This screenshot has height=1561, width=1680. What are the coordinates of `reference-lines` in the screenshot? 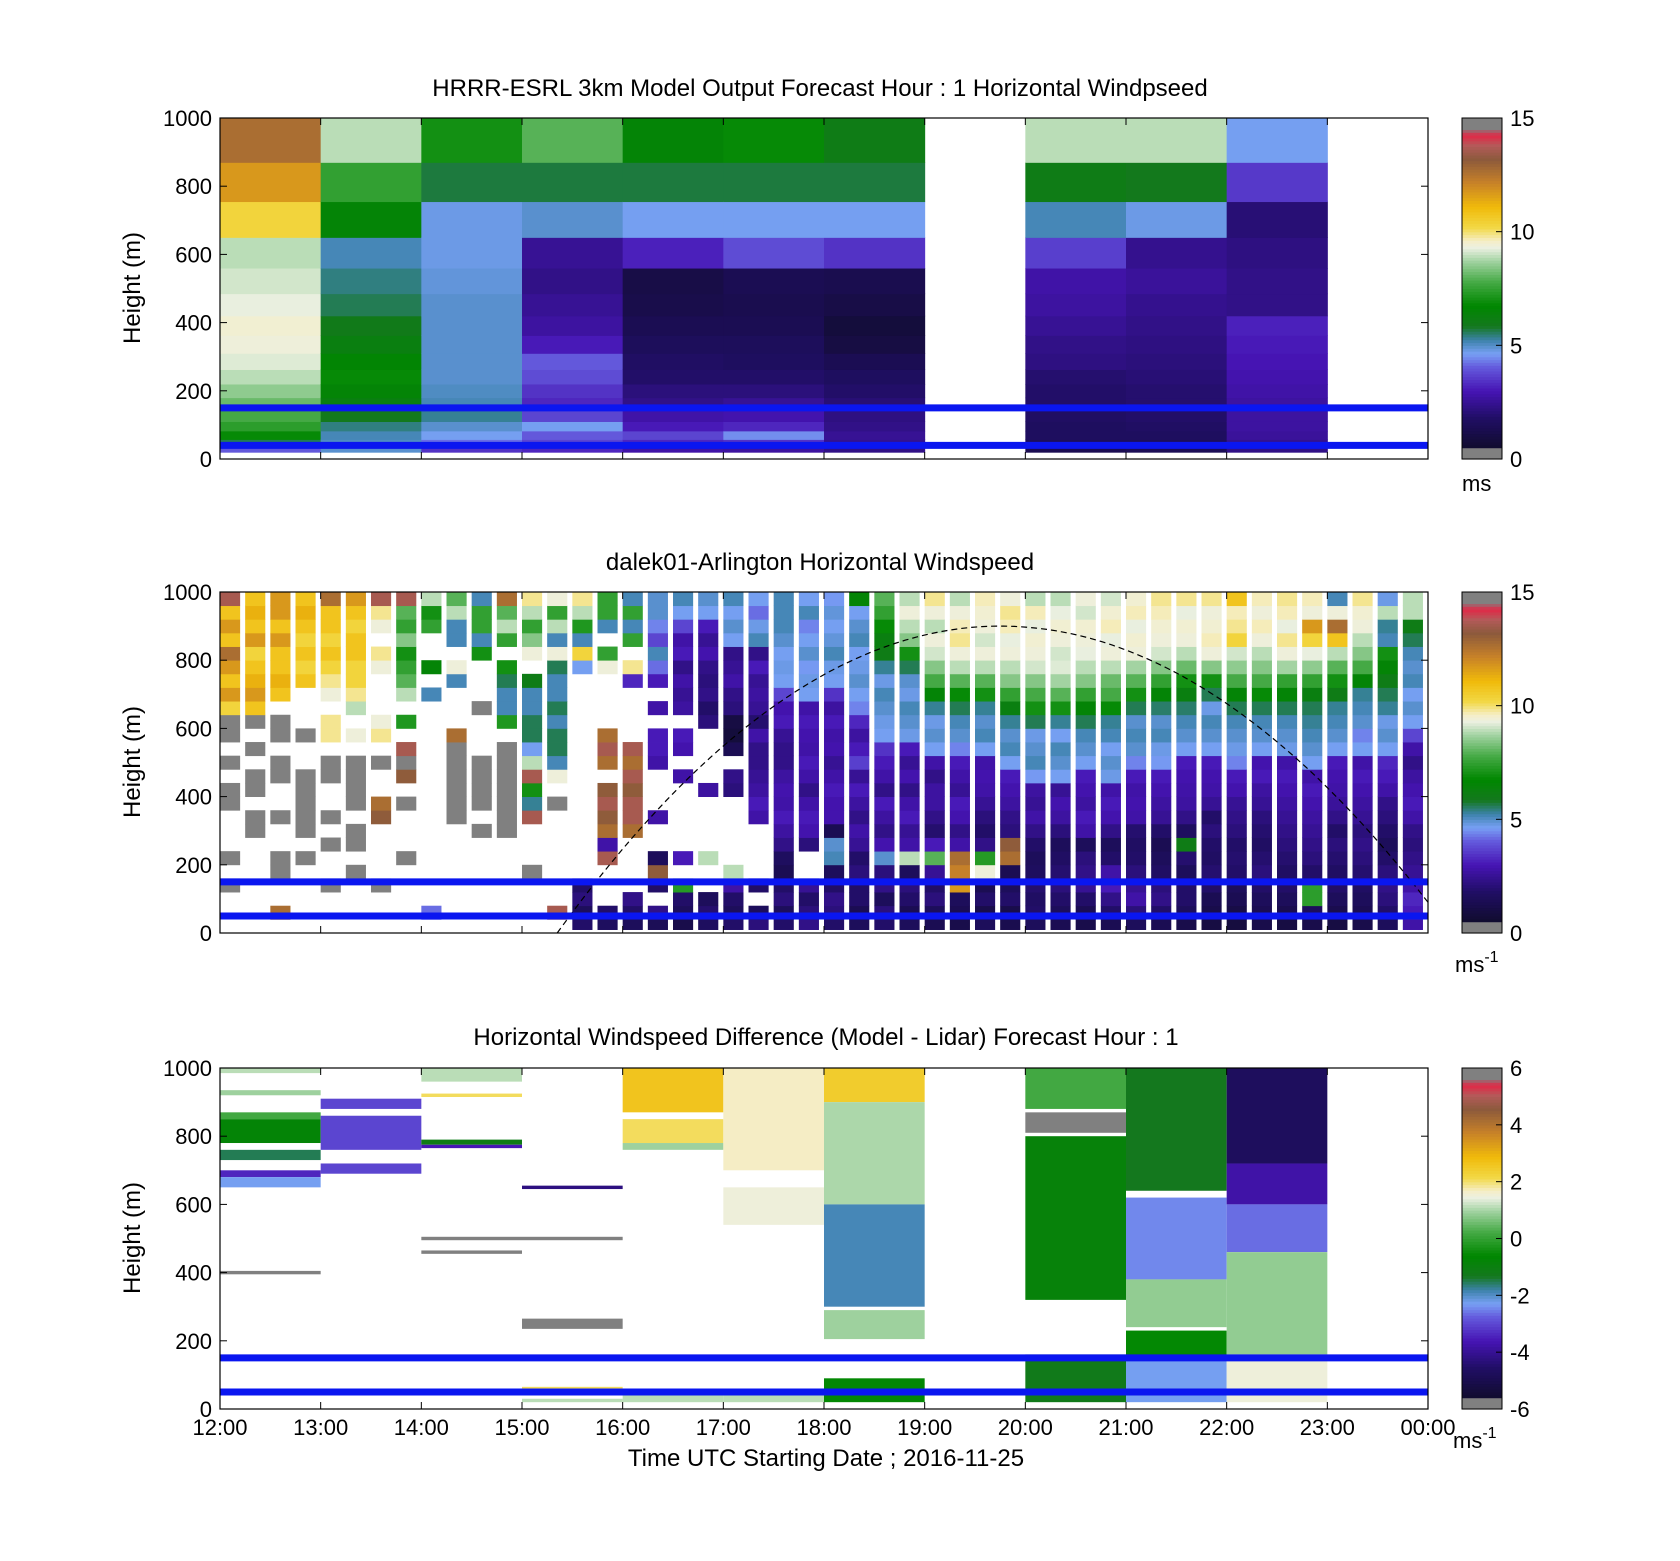 It's located at (824, 899).